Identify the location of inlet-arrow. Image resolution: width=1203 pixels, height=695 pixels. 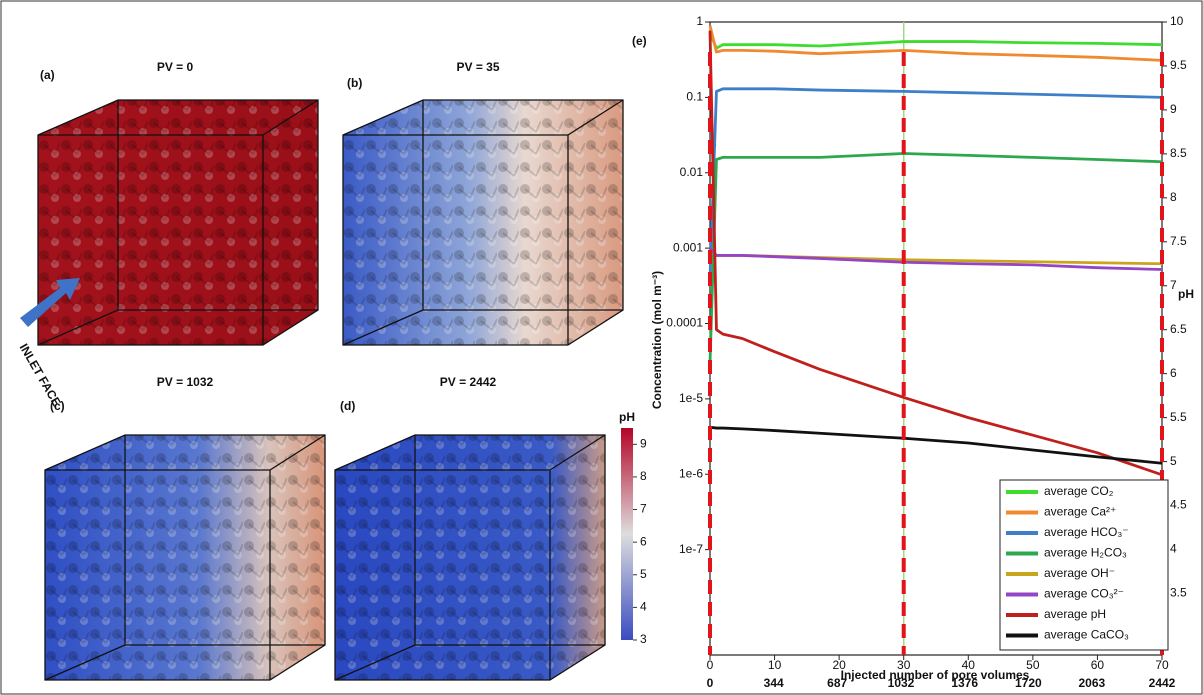
(50, 302).